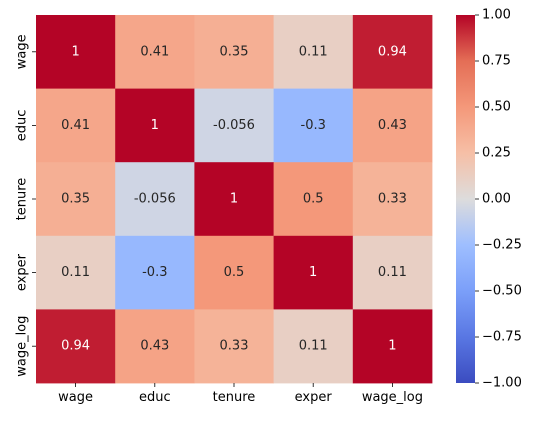 Image resolution: width=536 pixels, height=422 pixels. I want to click on colorbar-tick-label: −0.25, so click(502, 245).